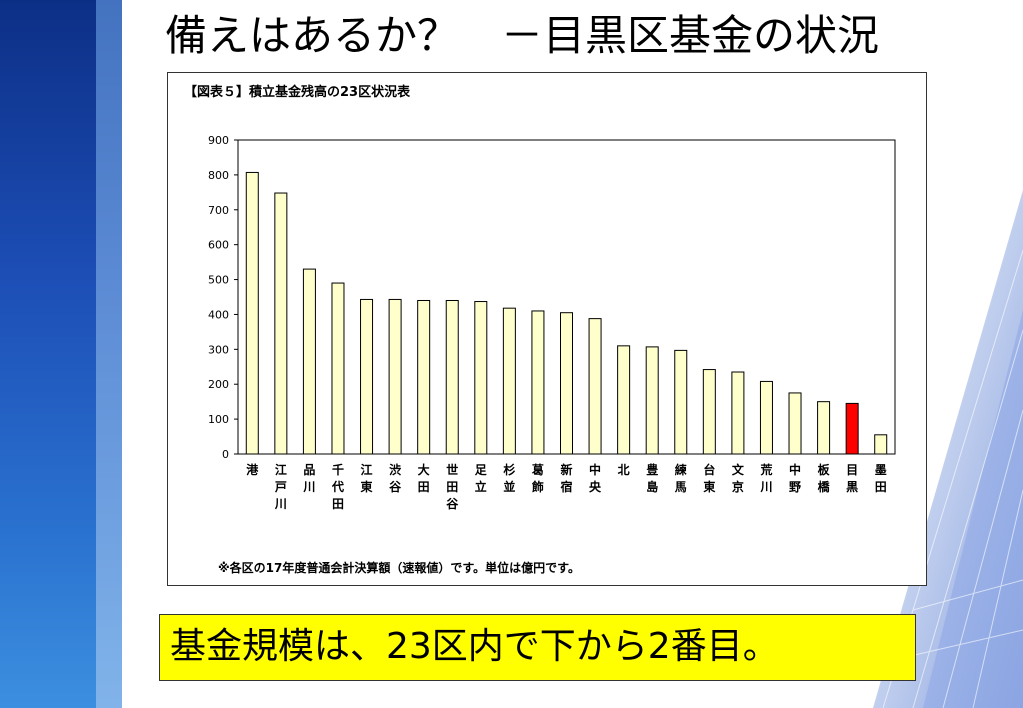 Image resolution: width=1023 pixels, height=708 pixels. What do you see at coordinates (218, 245) in the screenshot?
I see `y-tick-label: 600` at bounding box center [218, 245].